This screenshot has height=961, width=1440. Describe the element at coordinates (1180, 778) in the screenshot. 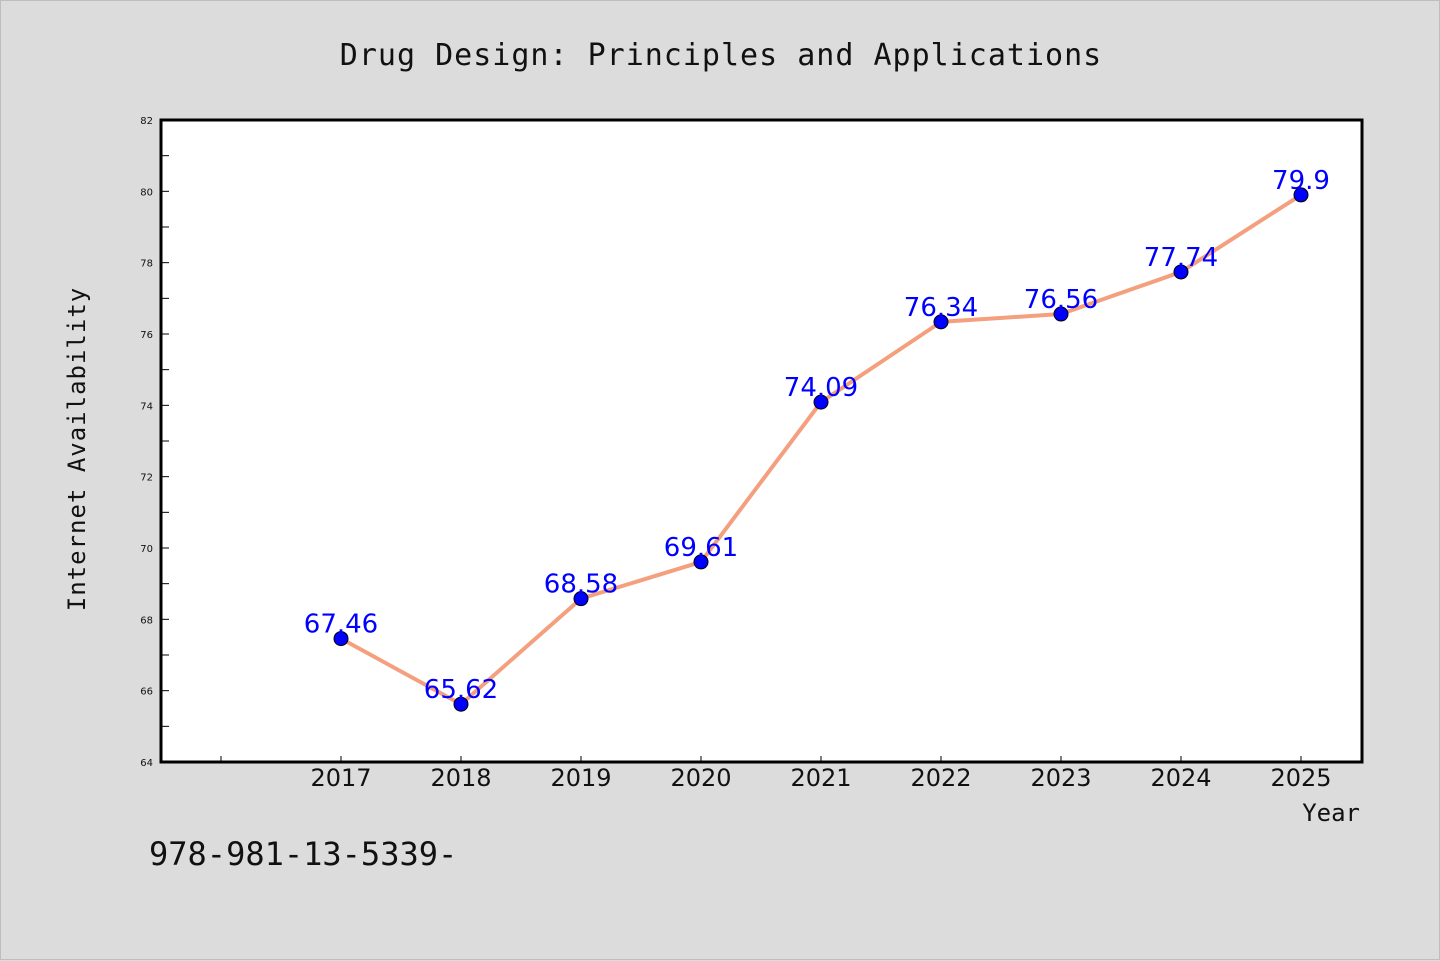

I see `x-tick-label: 2024` at that location.